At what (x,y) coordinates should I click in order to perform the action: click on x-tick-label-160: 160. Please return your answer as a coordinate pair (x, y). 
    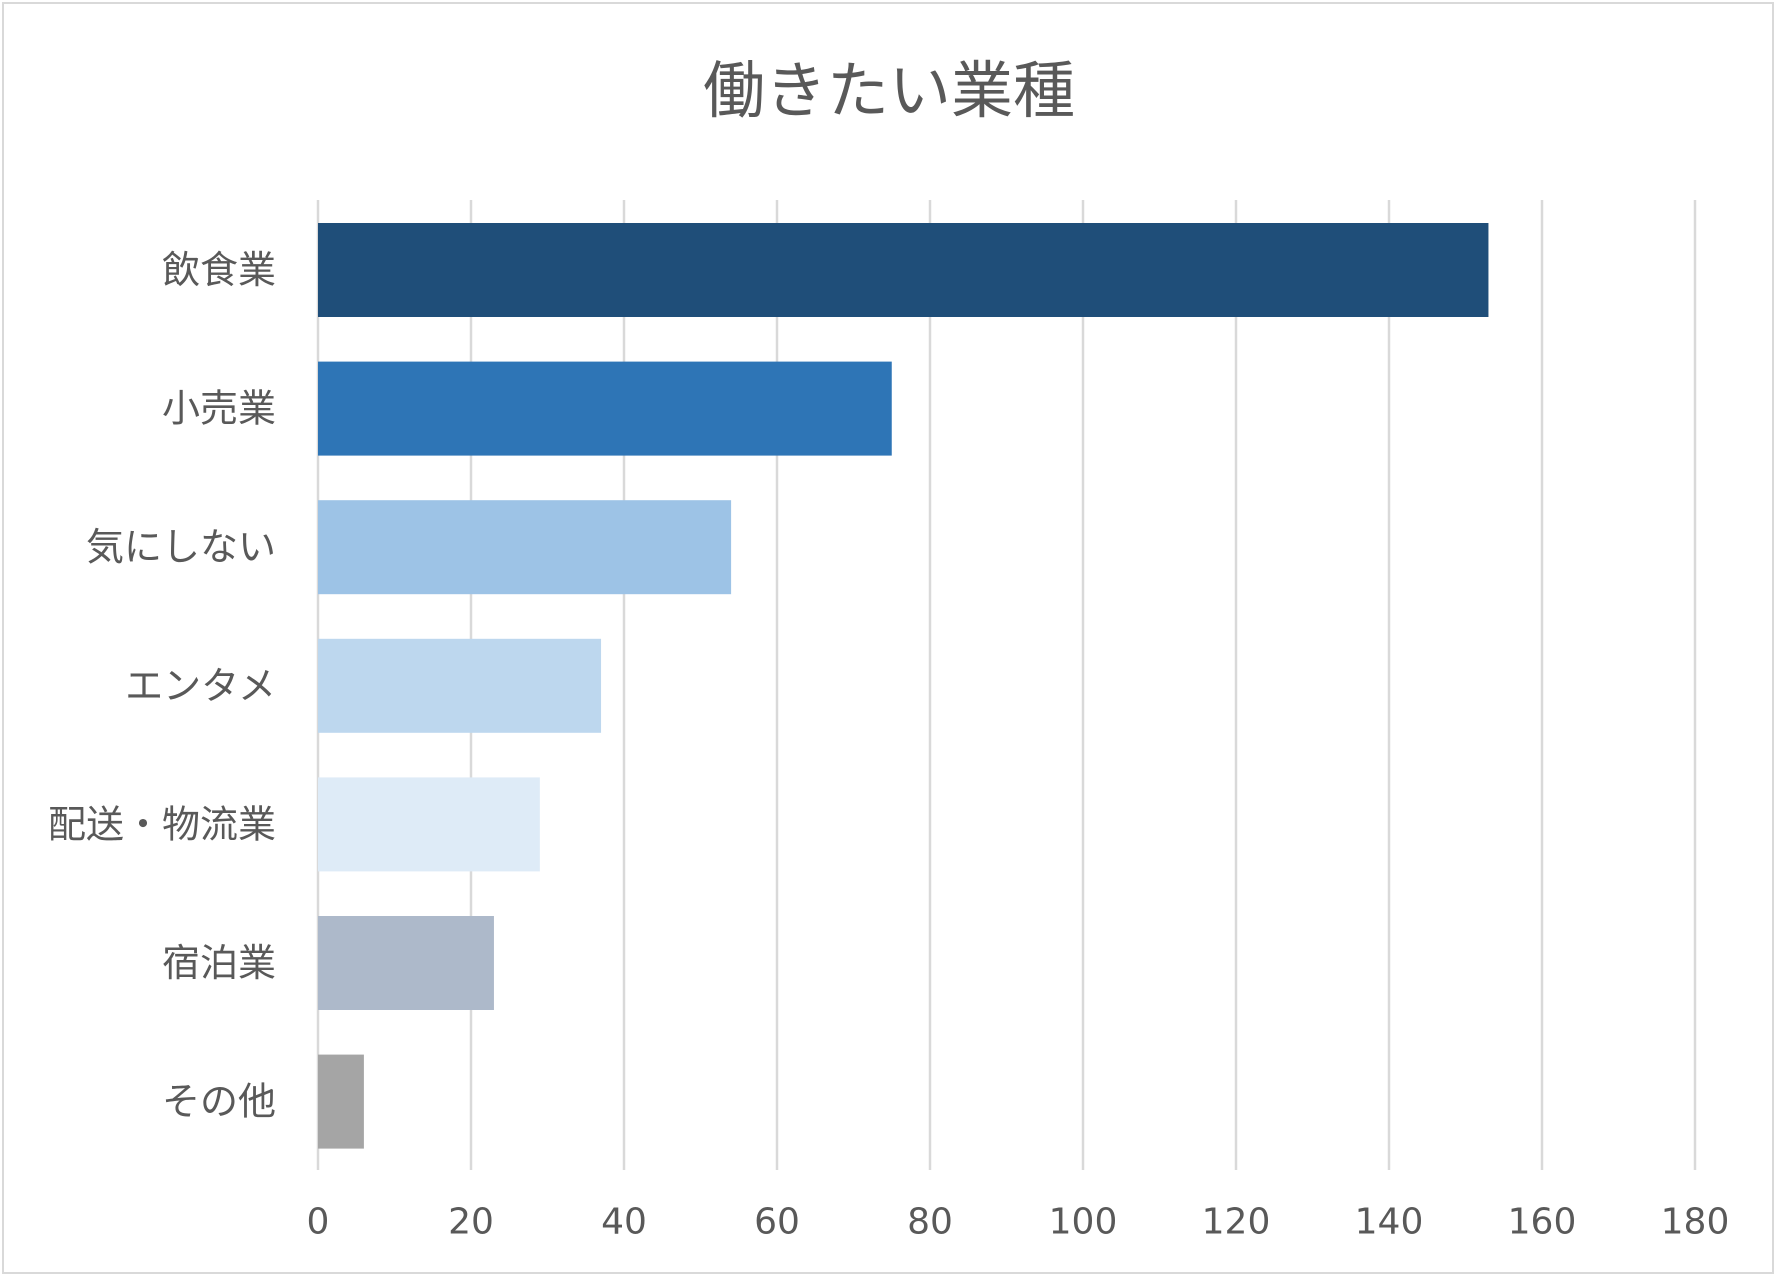
    Looking at the image, I should click on (1542, 1222).